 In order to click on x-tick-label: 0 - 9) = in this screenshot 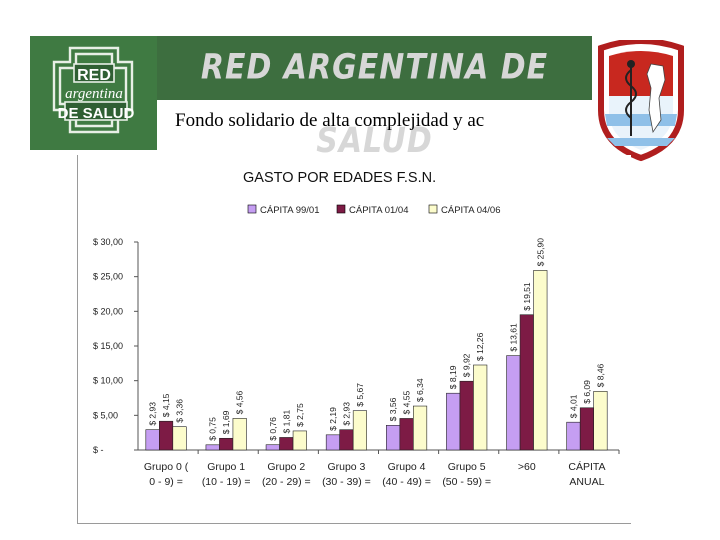, I will do `click(166, 482)`.